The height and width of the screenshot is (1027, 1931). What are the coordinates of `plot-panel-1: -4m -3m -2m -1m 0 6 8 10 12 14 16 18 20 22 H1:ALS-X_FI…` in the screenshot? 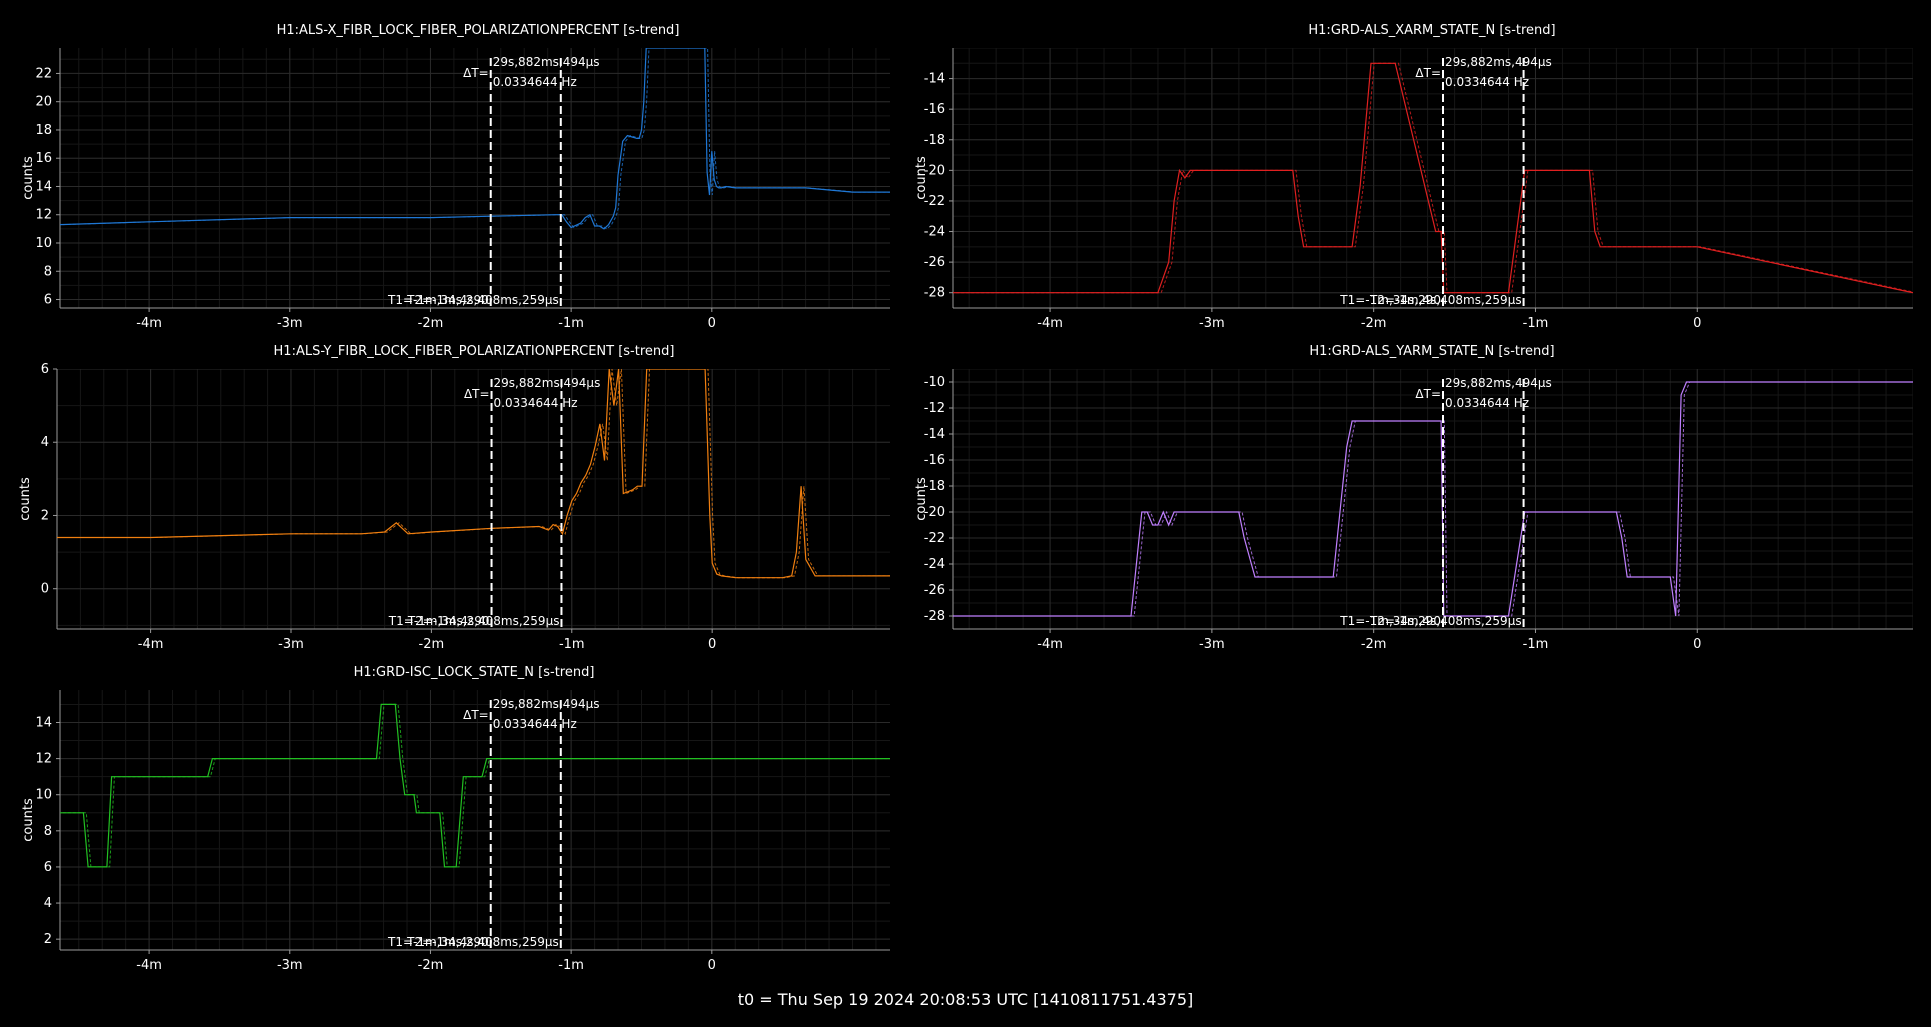 It's located at (455, 177).